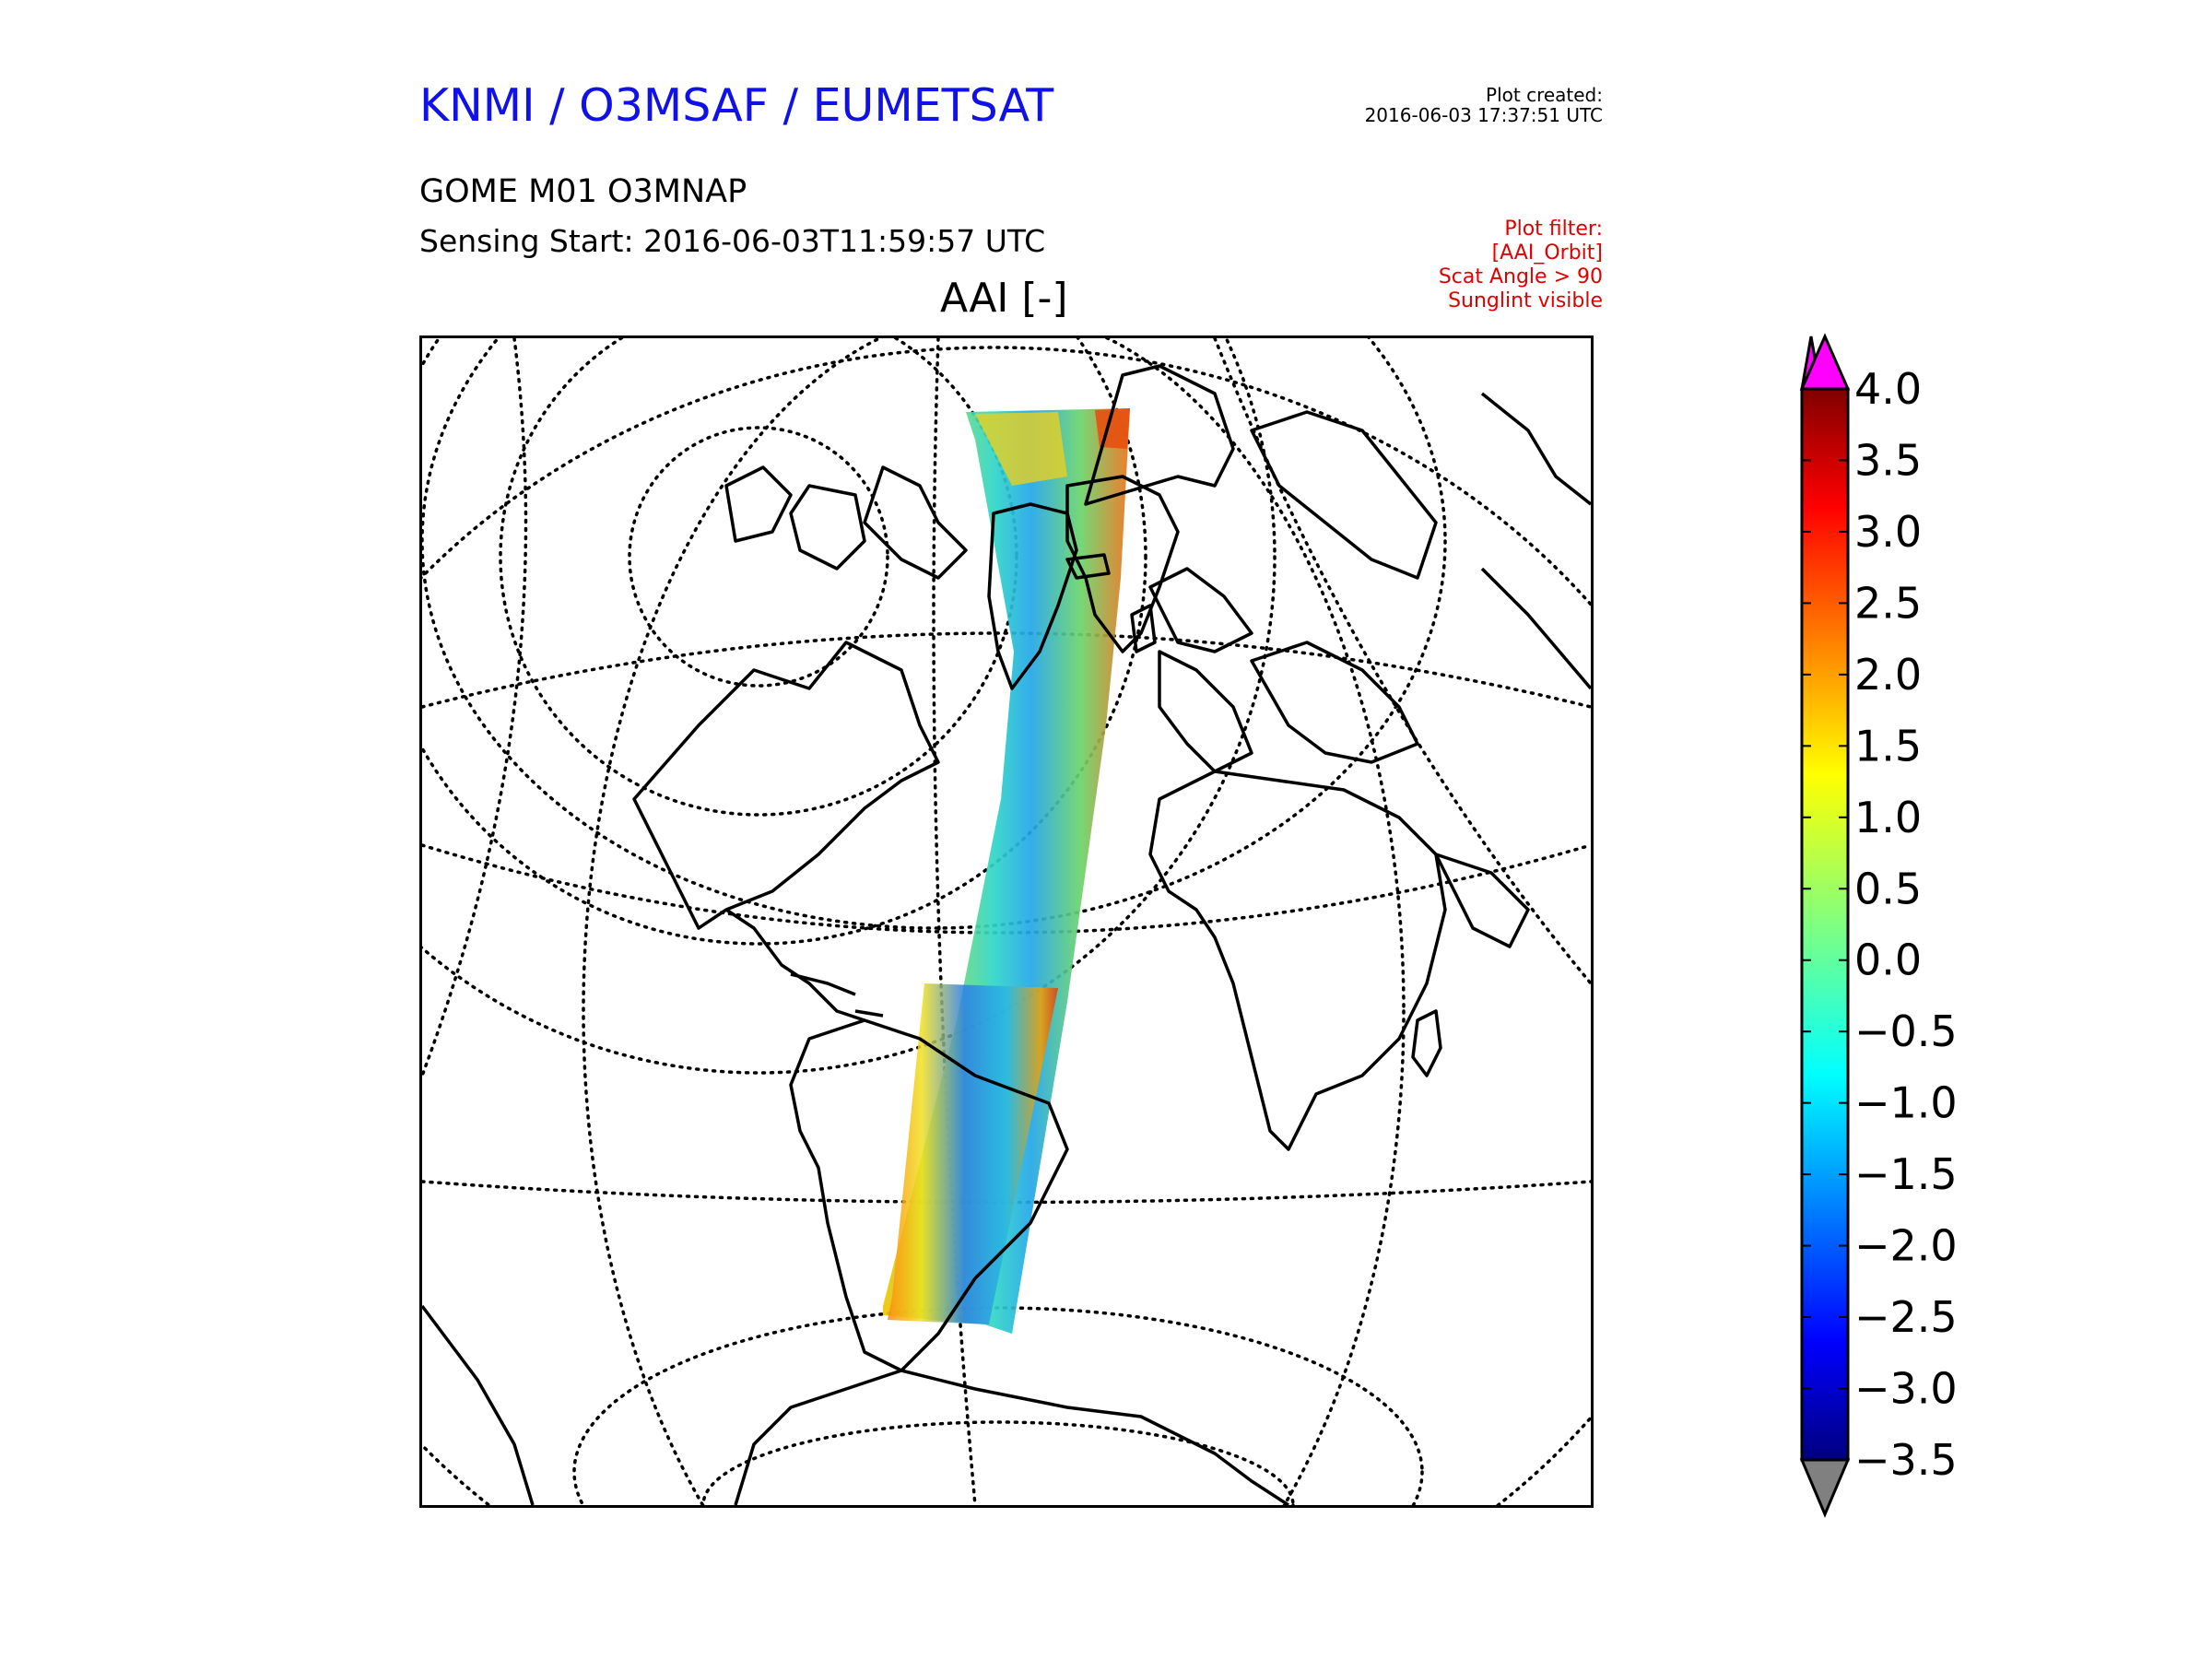  What do you see at coordinates (1825, 362) in the screenshot?
I see `colorbar-over-arrow` at bounding box center [1825, 362].